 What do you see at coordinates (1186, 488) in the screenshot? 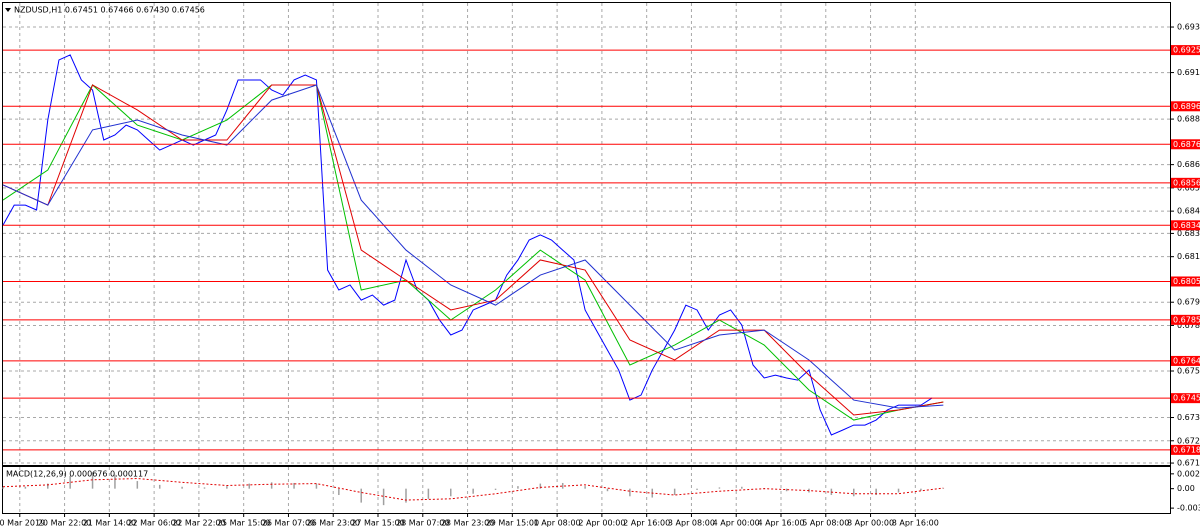
I see `y-tick-label: 0.00` at bounding box center [1186, 488].